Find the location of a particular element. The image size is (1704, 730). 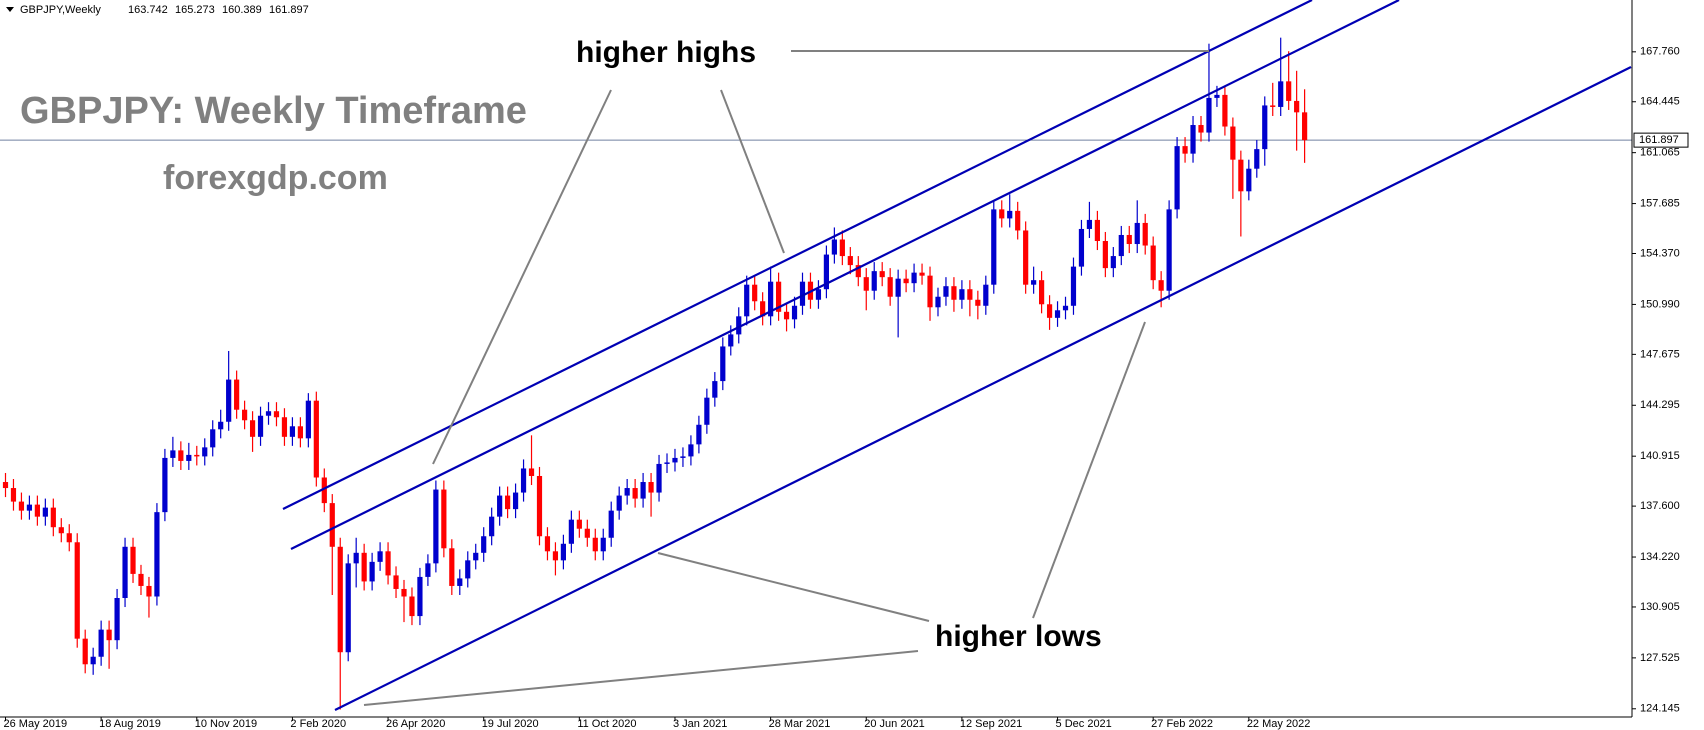

header-close: 161.897 is located at coordinates (289, 10).